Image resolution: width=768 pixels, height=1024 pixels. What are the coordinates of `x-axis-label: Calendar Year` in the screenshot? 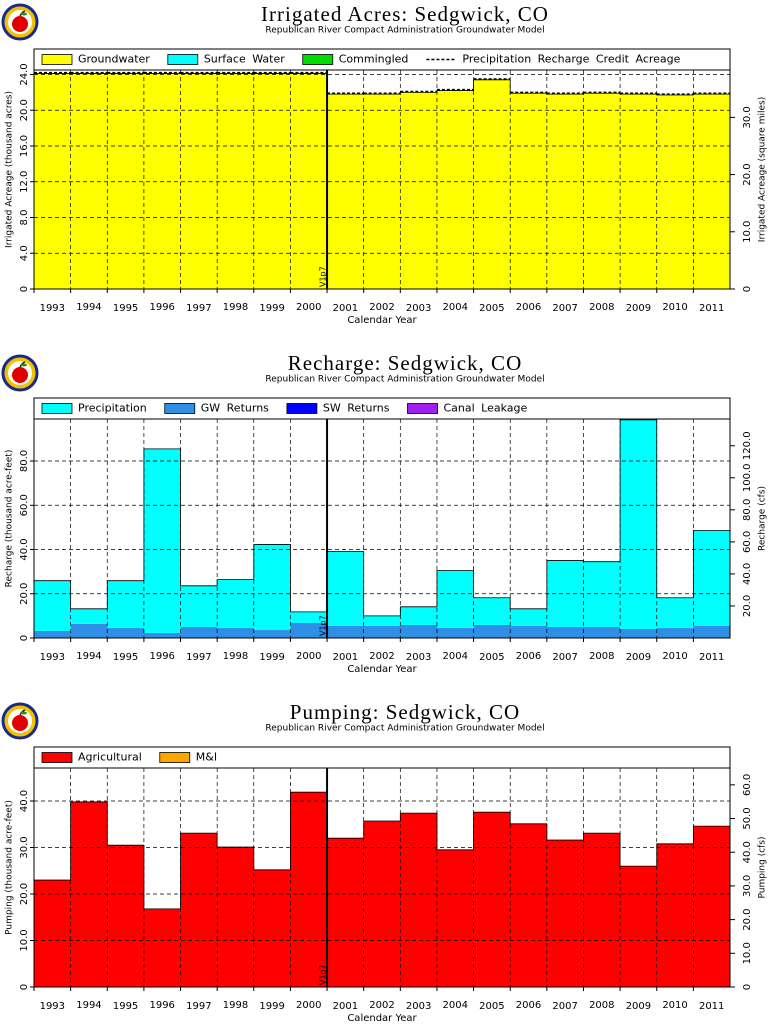 It's located at (382, 320).